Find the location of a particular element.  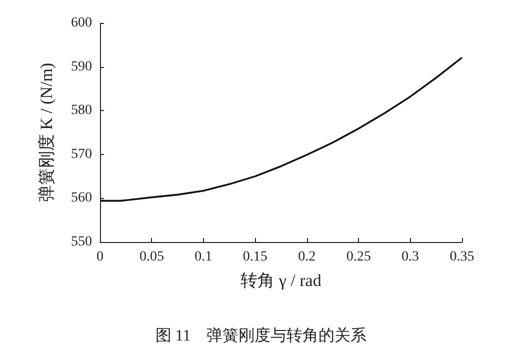

x-tick-label: 0.25 is located at coordinates (358, 257).